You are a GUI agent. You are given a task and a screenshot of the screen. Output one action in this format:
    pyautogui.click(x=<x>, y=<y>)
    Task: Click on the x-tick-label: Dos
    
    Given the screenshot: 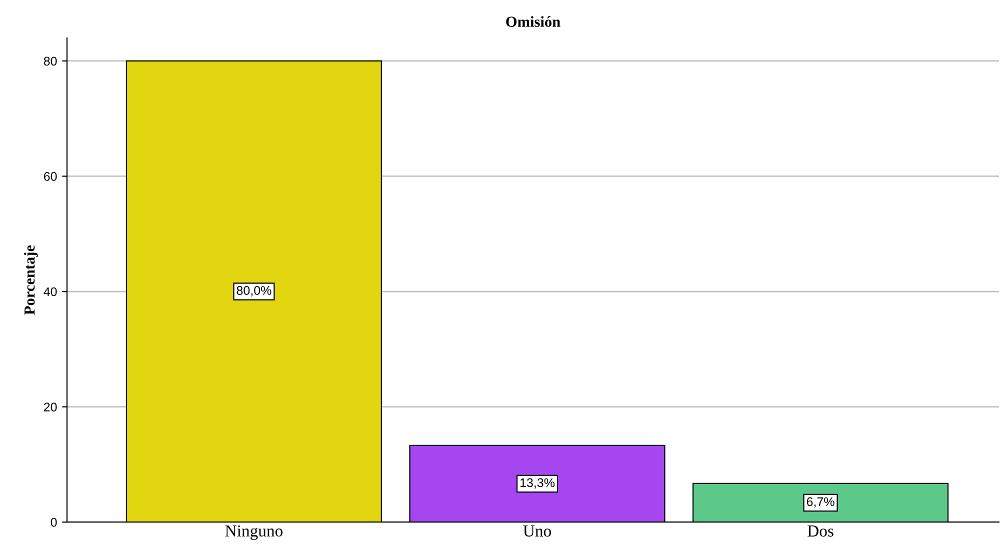 What is the action you would take?
    pyautogui.click(x=821, y=531)
    